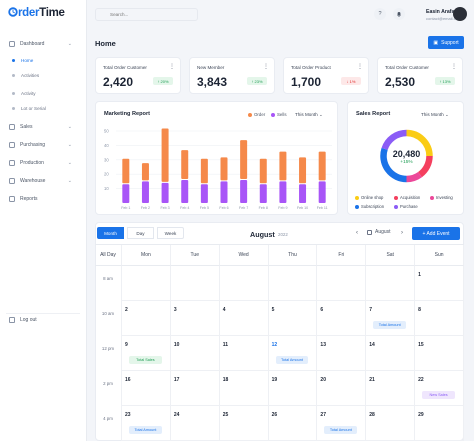 Image resolution: width=474 pixels, height=441 pixels. Describe the element at coordinates (391, 318) in the screenshot. I see `calendar-day-cell: 7` at that location.